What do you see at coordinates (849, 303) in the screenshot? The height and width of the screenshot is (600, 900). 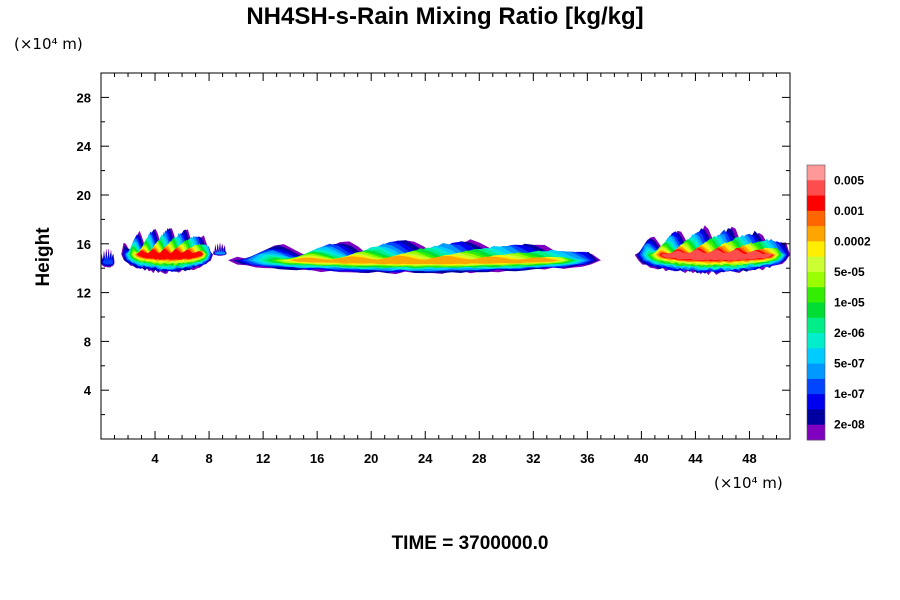 I see `colorbar-label: 1e-05` at bounding box center [849, 303].